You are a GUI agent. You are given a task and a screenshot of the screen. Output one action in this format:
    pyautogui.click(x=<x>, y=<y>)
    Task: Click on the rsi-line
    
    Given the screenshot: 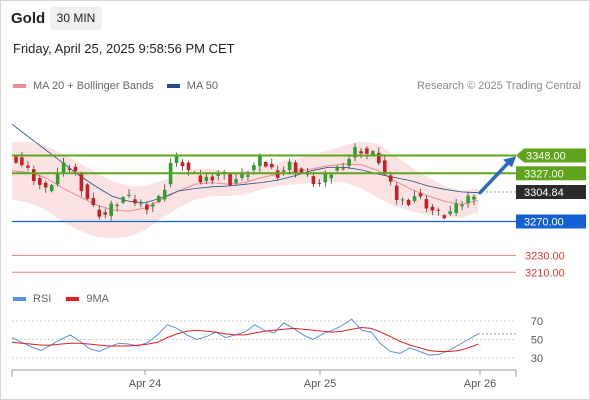 What is the action you would take?
    pyautogui.click(x=245, y=337)
    